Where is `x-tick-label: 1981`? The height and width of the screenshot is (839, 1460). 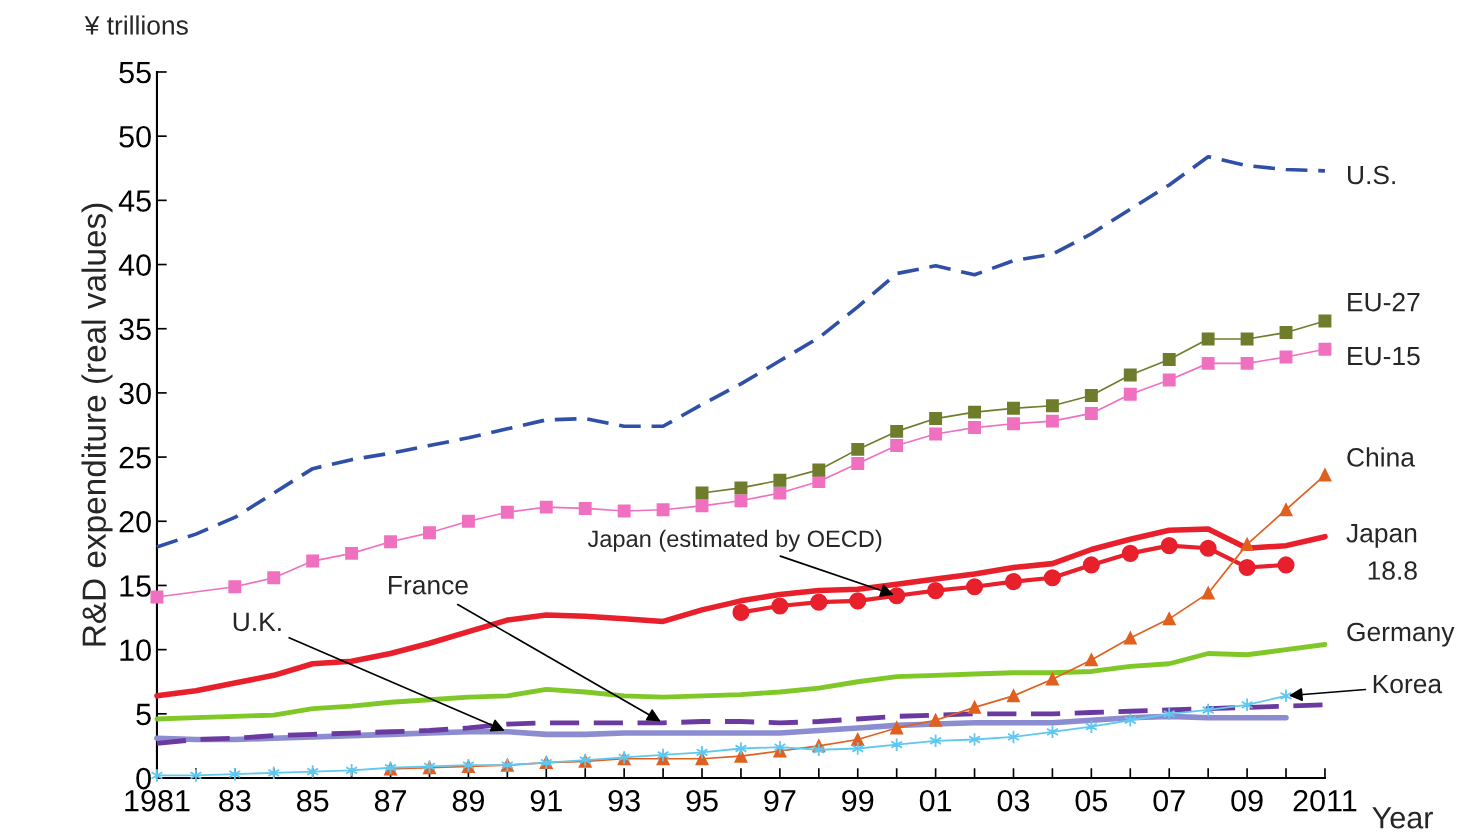 x-tick-label: 1981 is located at coordinates (157, 800).